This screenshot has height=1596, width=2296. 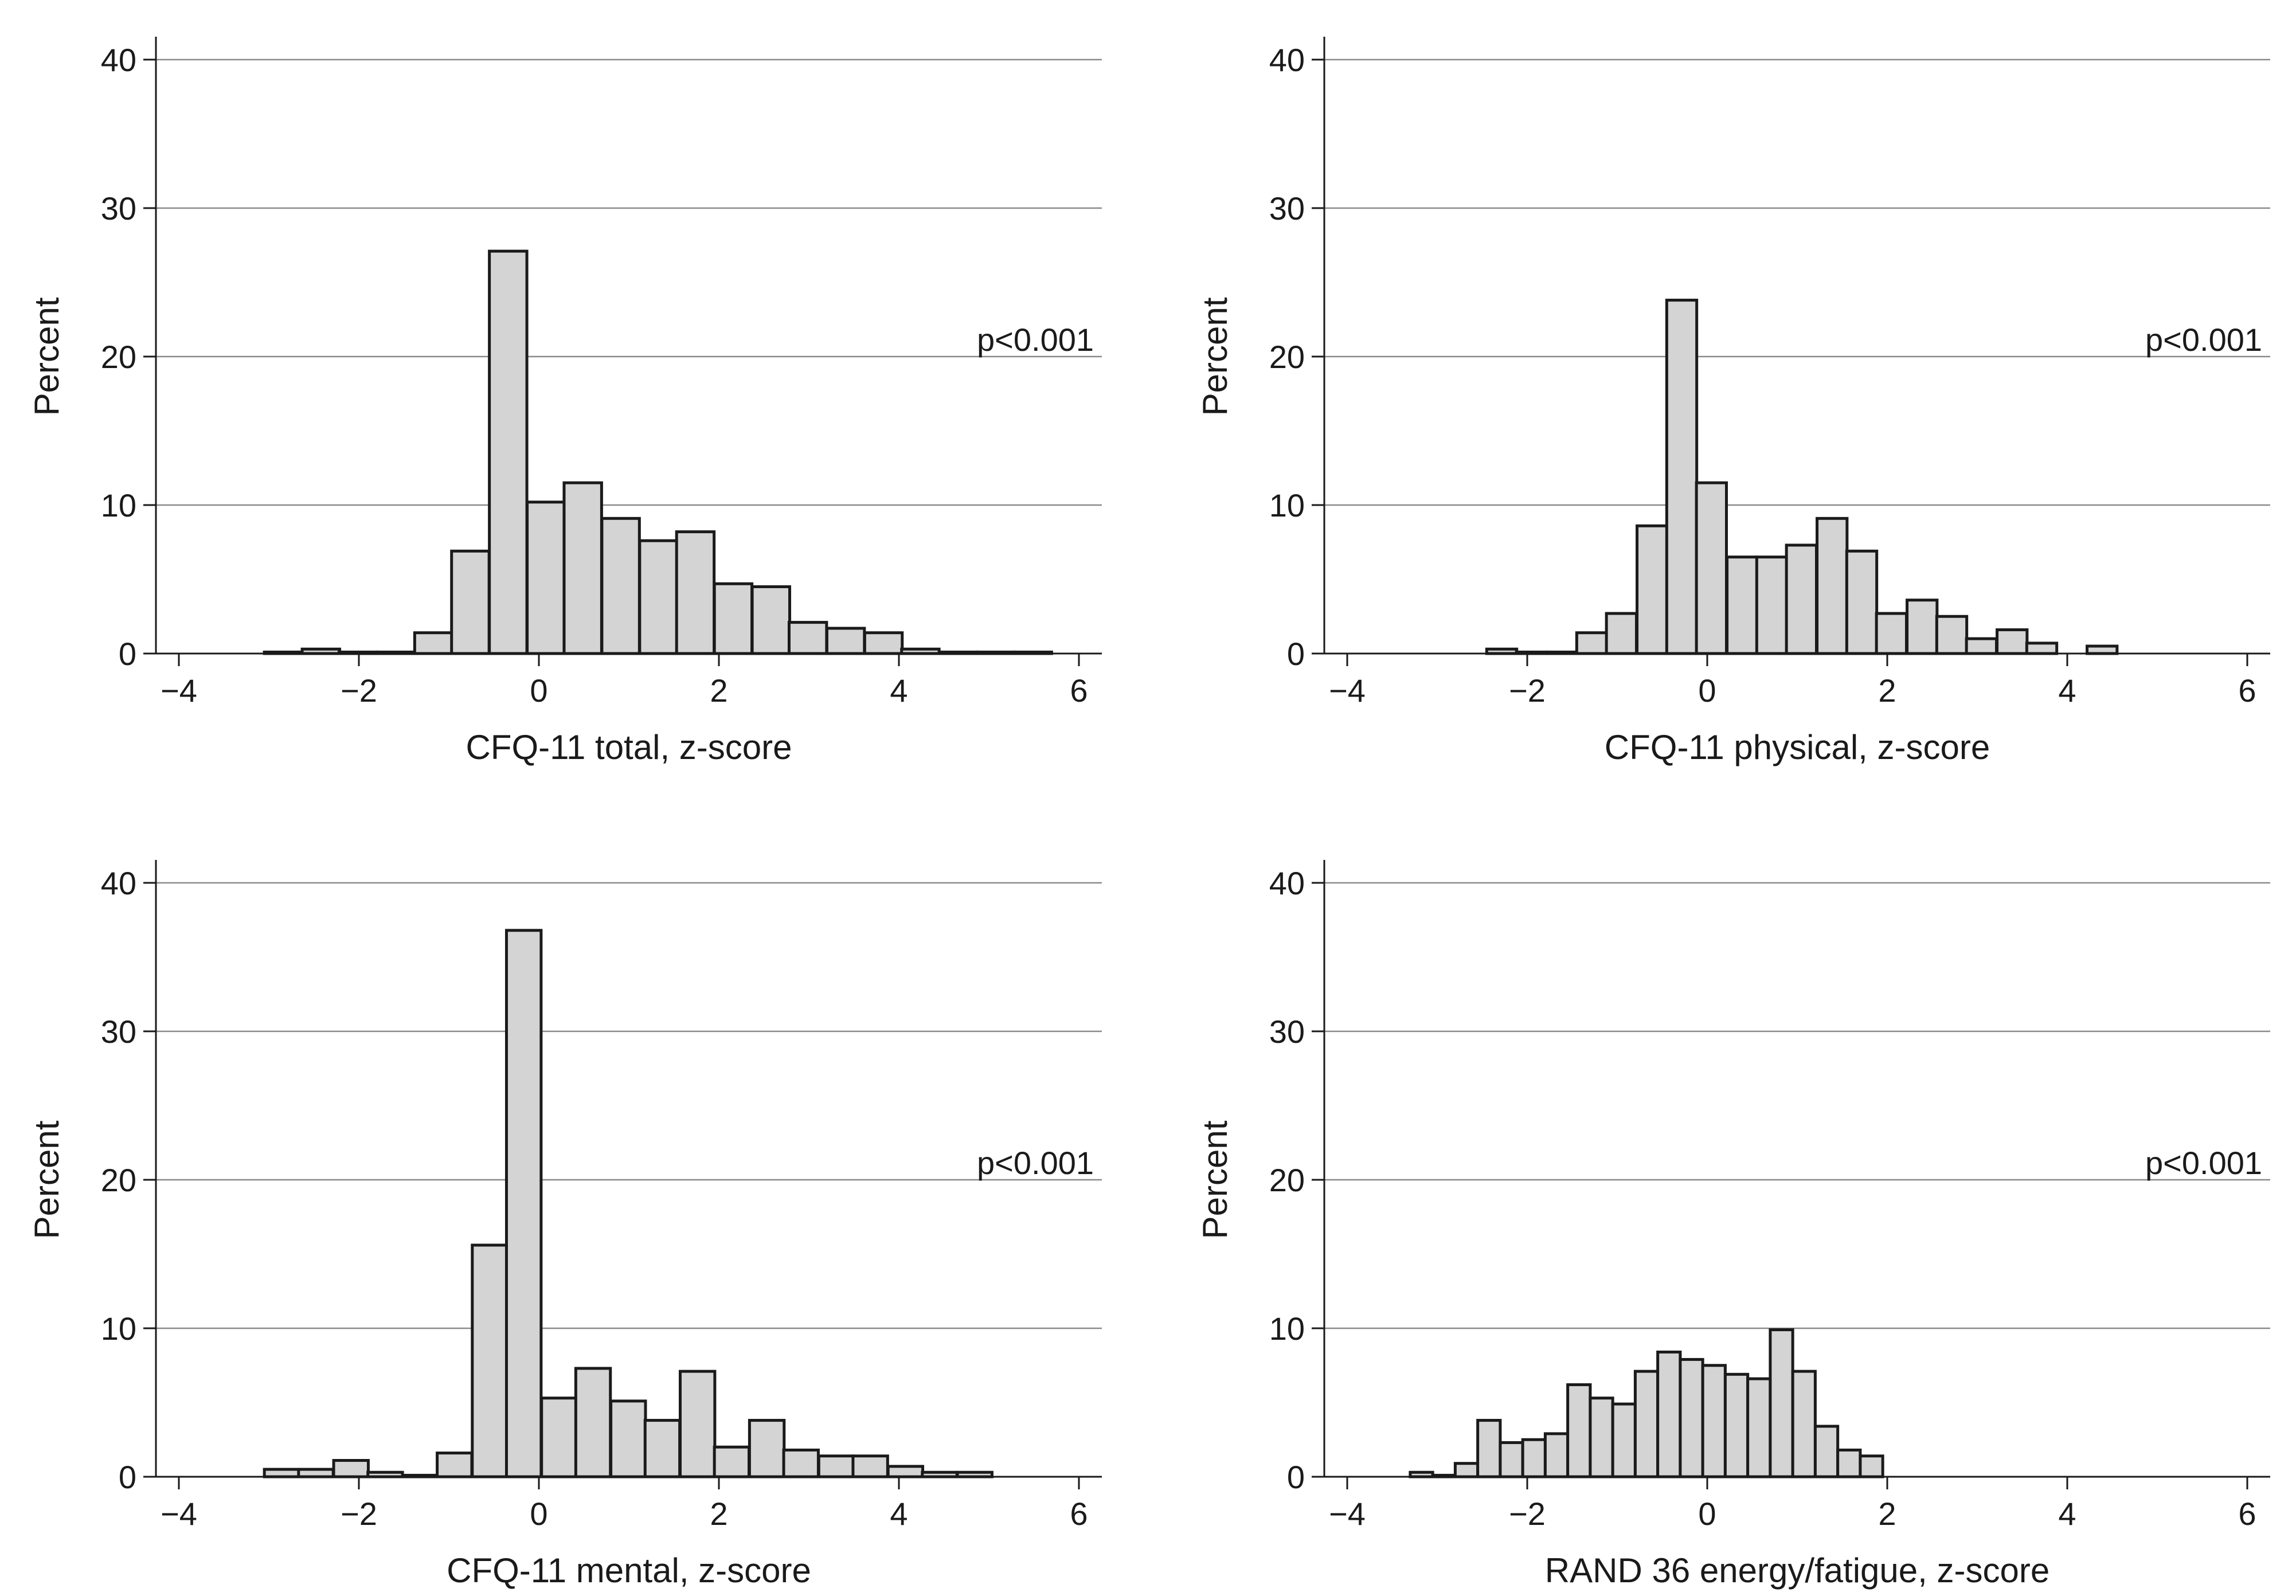 I want to click on x-axis-title: CFQ-11 mental, z-score, so click(x=629, y=1570).